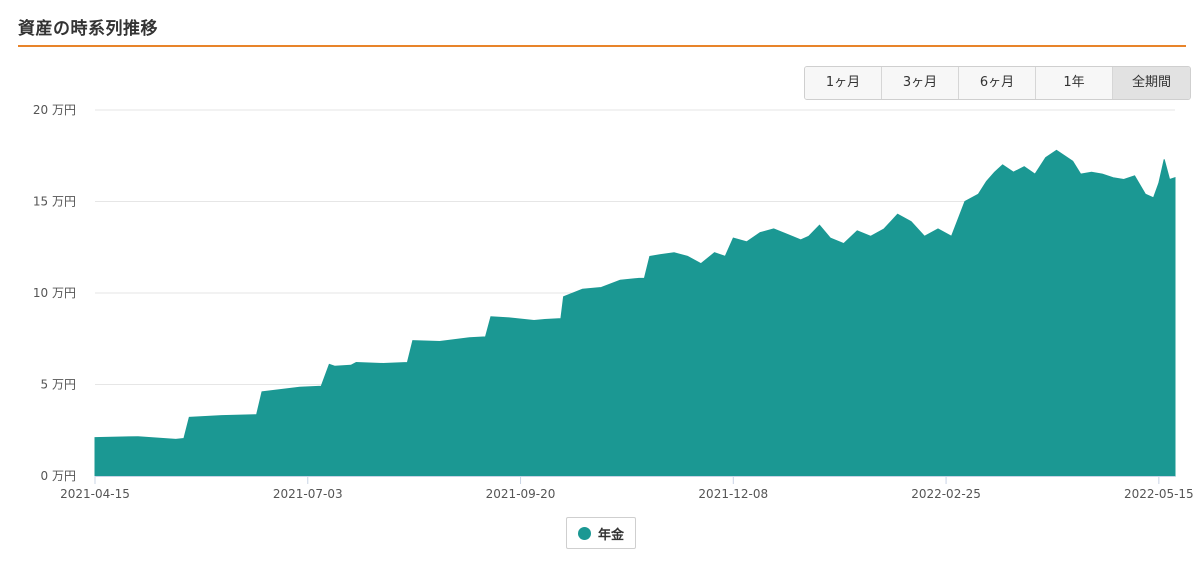 The height and width of the screenshot is (565, 1200). I want to click on period-all-button: 全期間, so click(1151, 83).